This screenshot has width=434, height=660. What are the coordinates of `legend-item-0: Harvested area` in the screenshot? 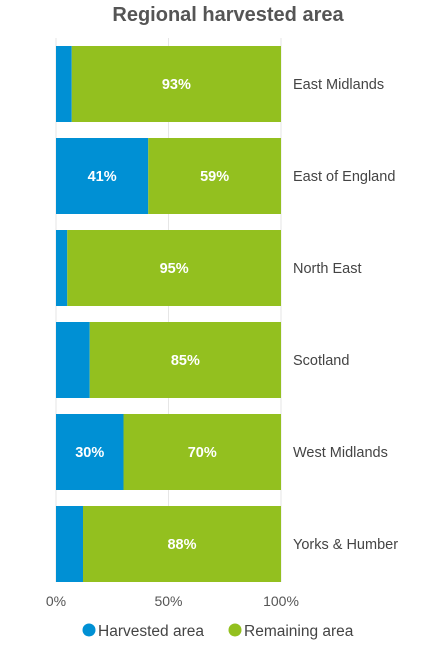 It's located at (143, 631).